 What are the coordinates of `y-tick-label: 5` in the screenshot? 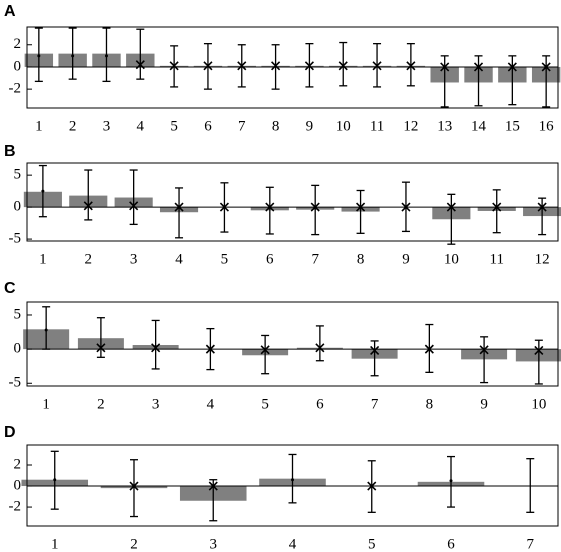 It's located at (18, 175).